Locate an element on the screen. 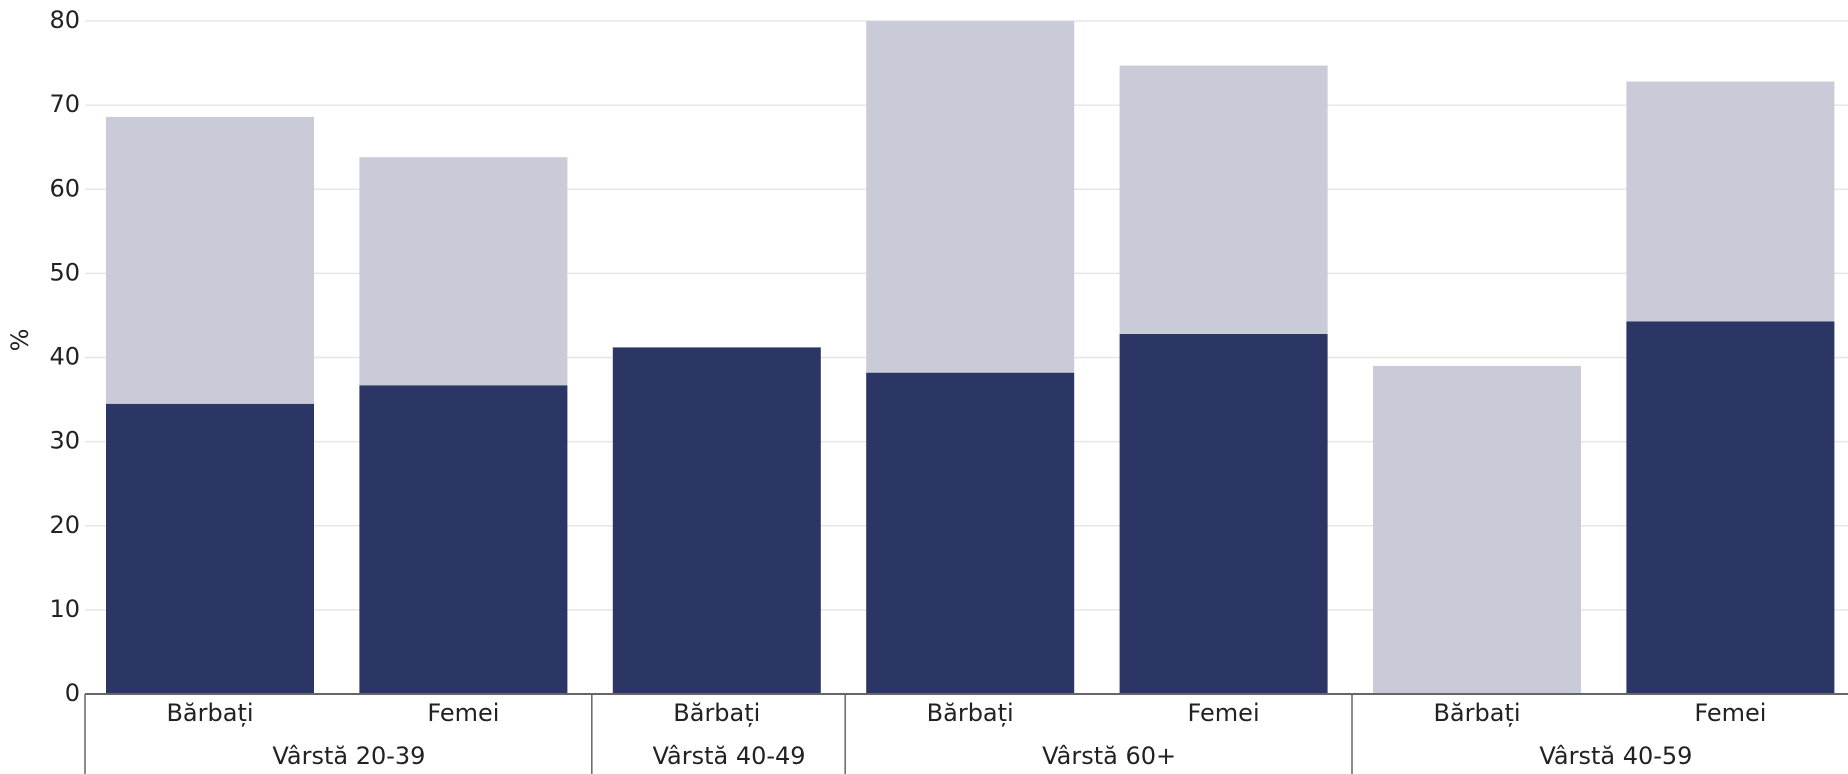  y-tick-label: 10 is located at coordinates (64, 609).